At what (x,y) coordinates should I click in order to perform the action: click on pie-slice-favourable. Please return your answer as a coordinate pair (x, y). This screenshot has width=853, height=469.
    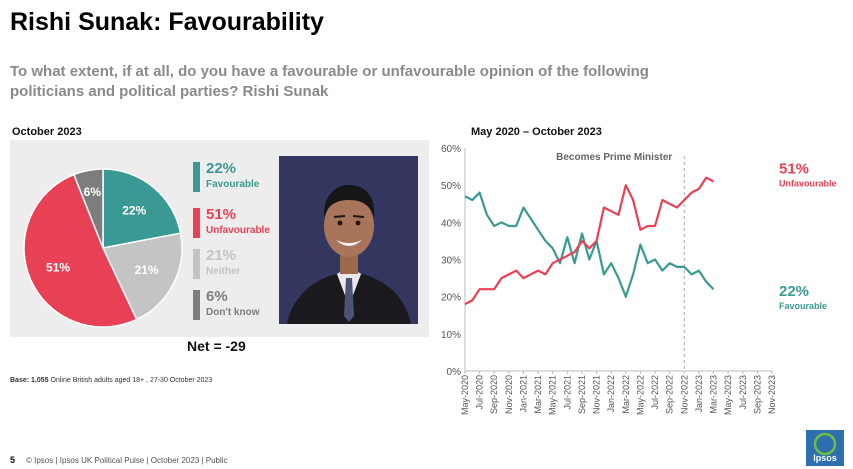
    Looking at the image, I should click on (142, 208).